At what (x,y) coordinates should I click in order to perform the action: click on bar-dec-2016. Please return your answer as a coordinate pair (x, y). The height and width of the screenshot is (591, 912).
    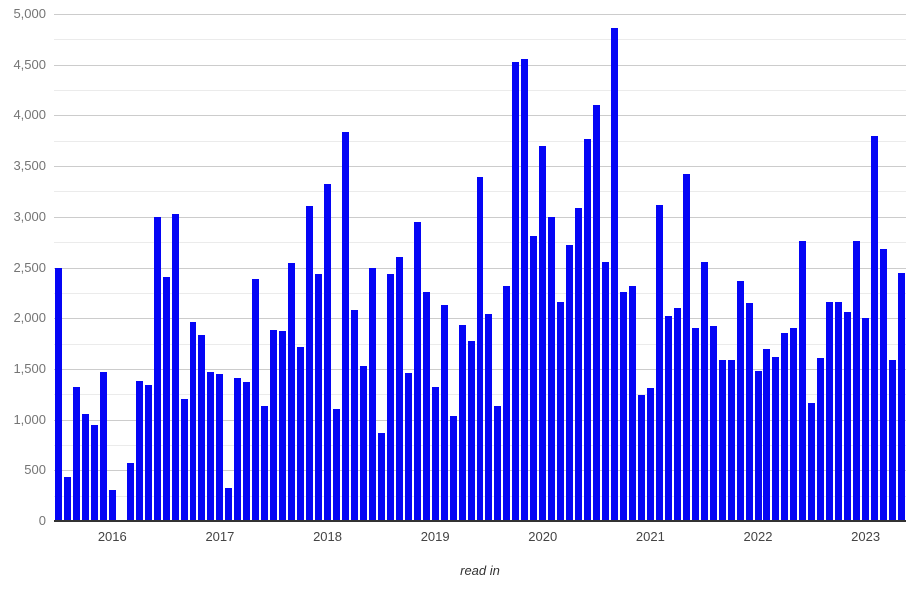
    Looking at the image, I should click on (211, 446).